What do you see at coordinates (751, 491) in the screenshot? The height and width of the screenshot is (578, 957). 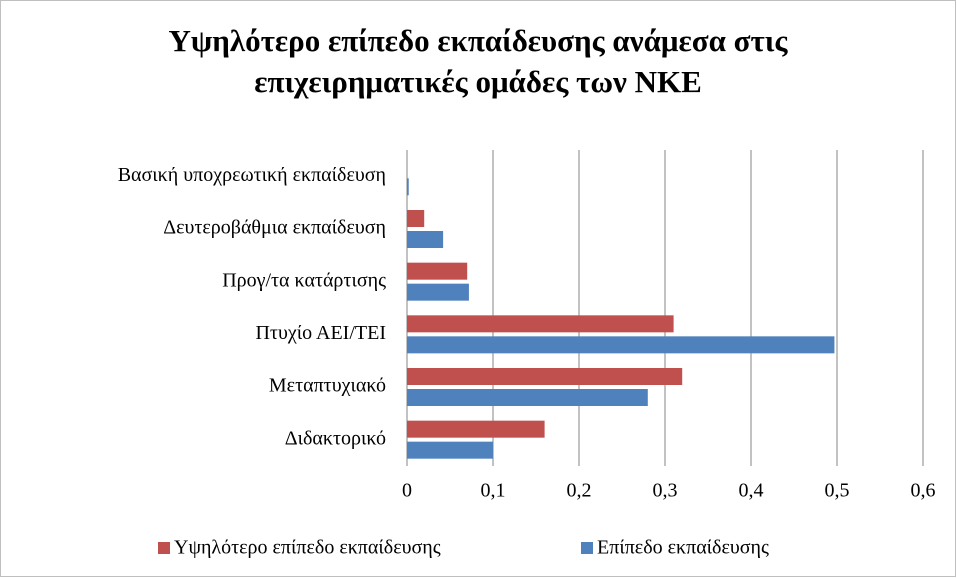 I see `x-tick-label: 0,4` at bounding box center [751, 491].